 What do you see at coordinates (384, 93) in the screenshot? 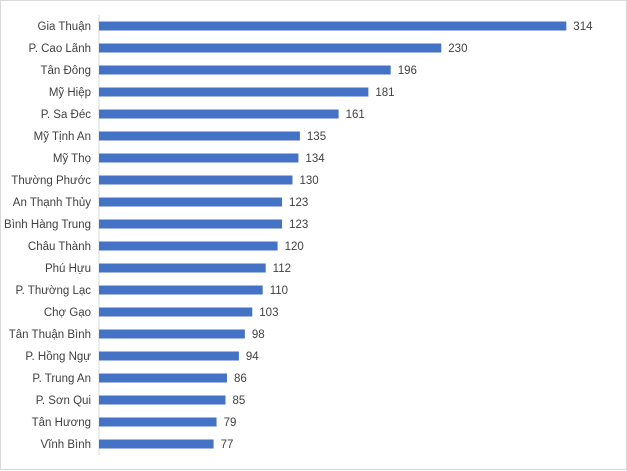
I see `data-label: 181` at bounding box center [384, 93].